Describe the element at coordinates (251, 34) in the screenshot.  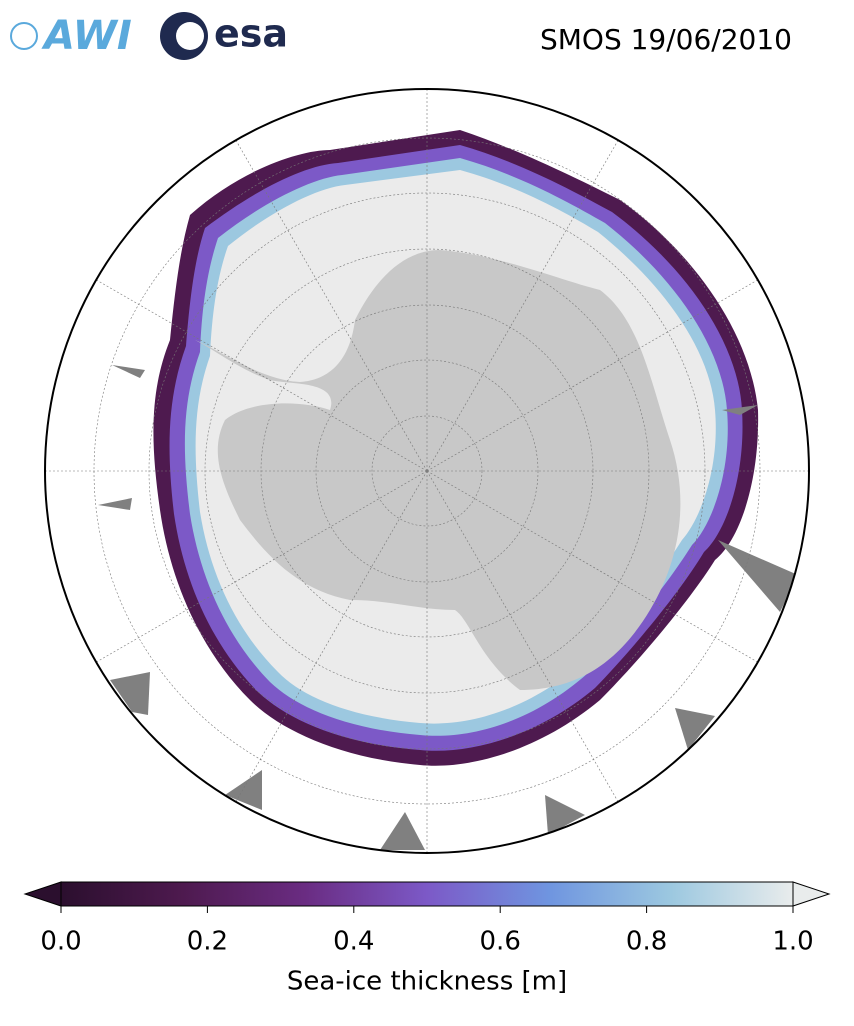
I see `logo-esa-text: esa` at that location.